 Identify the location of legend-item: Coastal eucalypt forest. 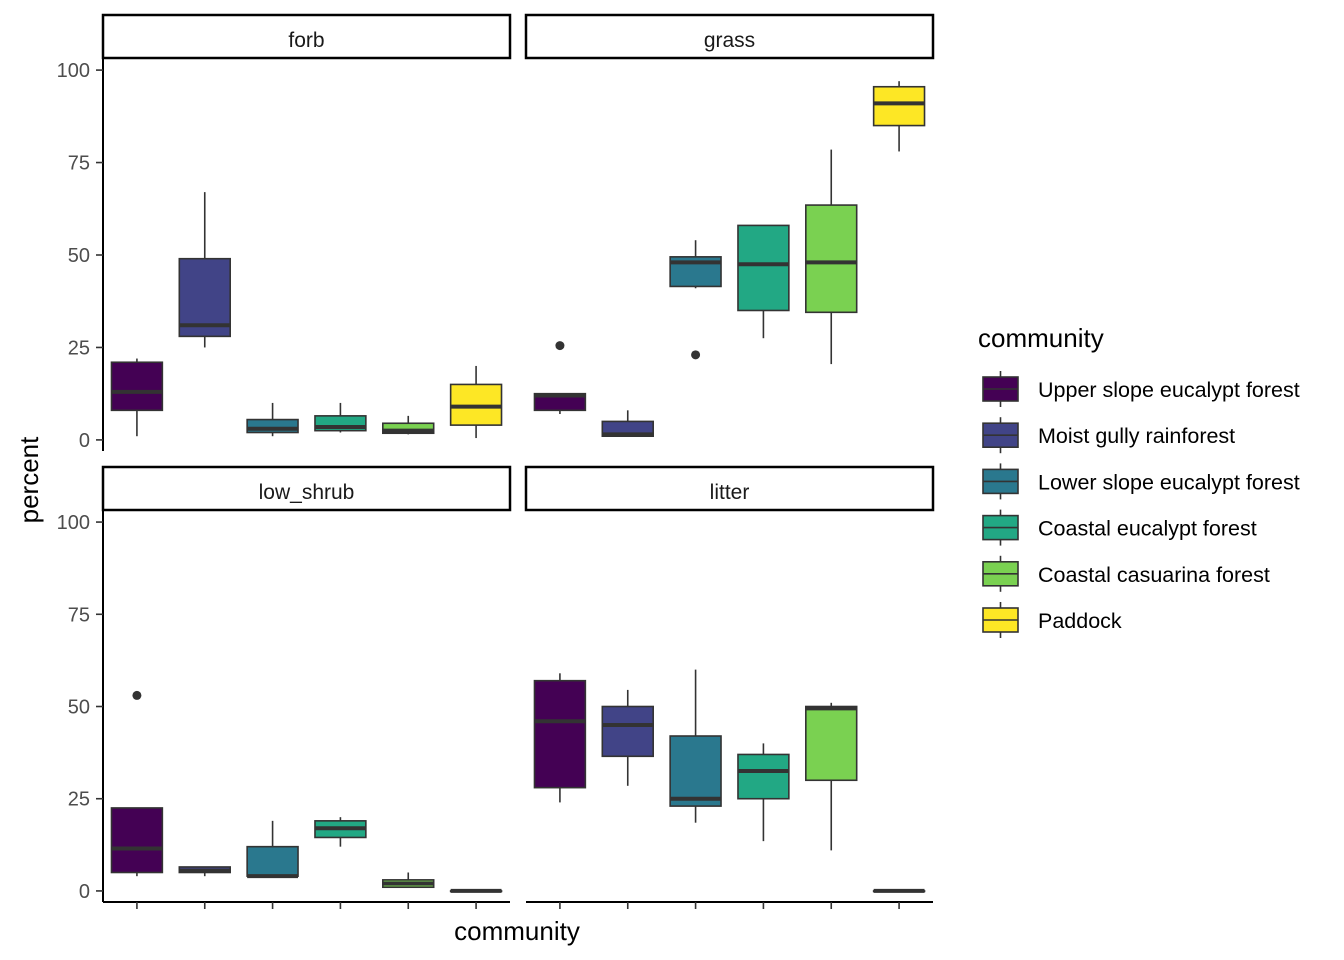
(1119, 527).